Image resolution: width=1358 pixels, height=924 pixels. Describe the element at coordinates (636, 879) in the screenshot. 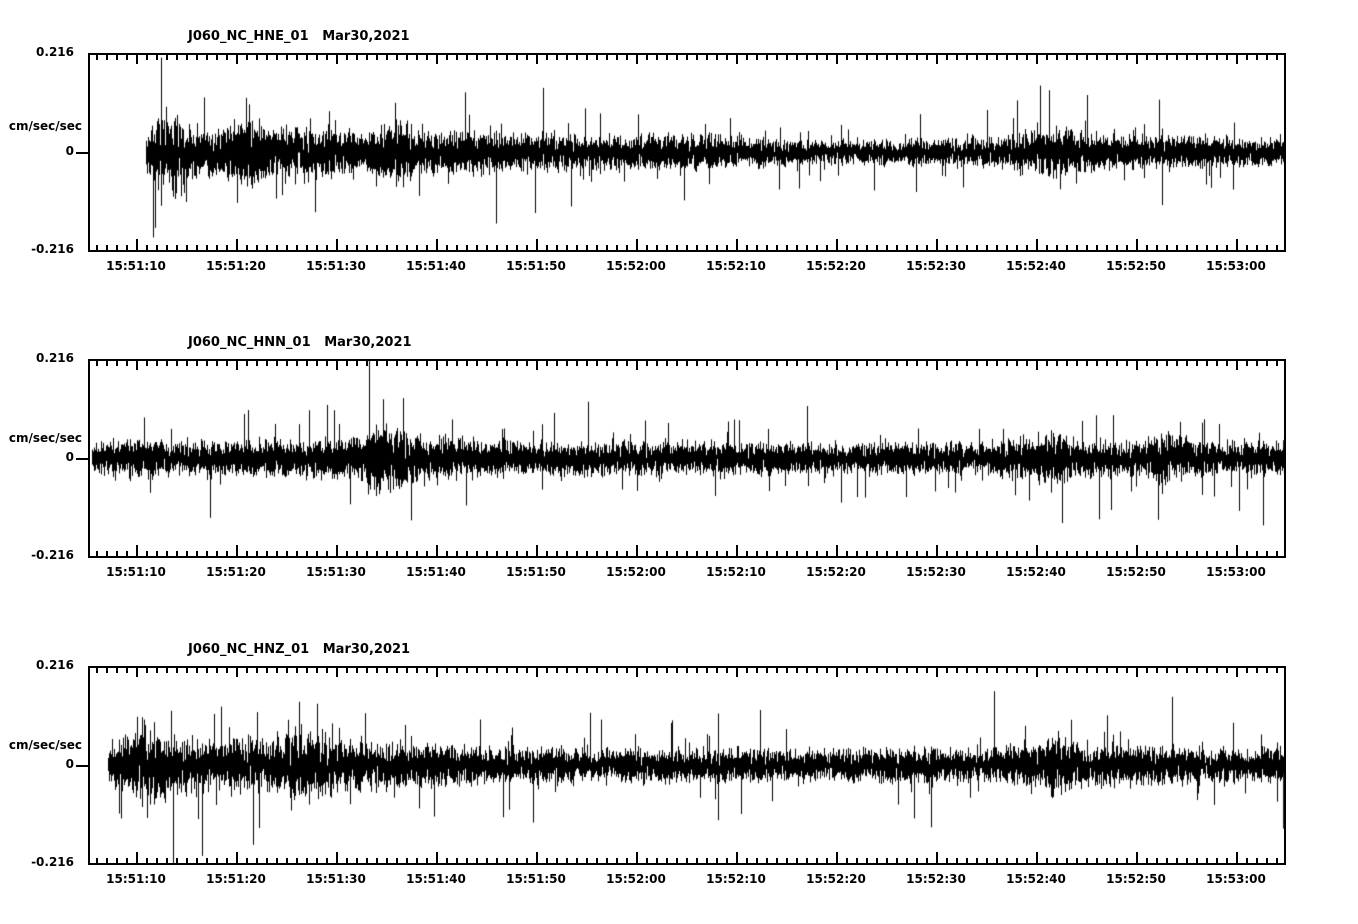

I see `x-tick-label: 15:52:00` at that location.